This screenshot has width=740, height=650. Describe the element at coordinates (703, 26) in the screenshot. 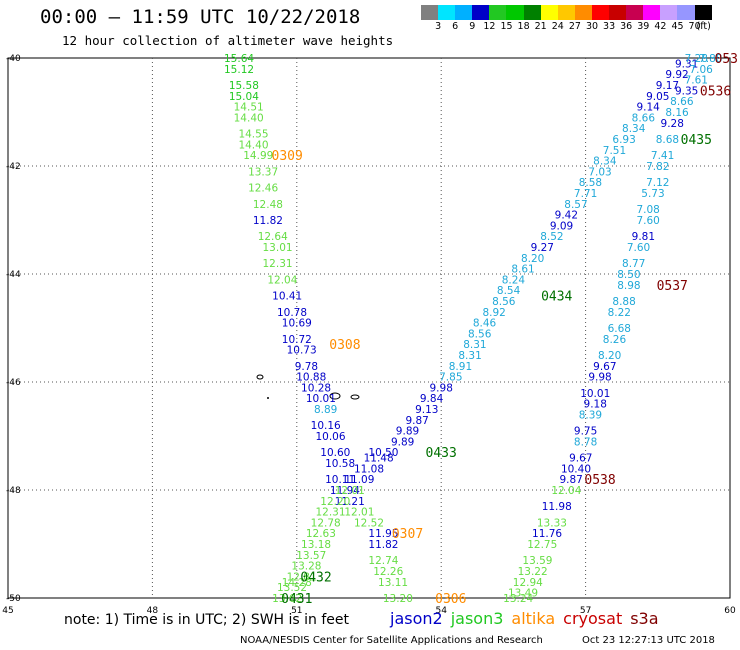

I see `color-scale-label: (ft)` at that location.